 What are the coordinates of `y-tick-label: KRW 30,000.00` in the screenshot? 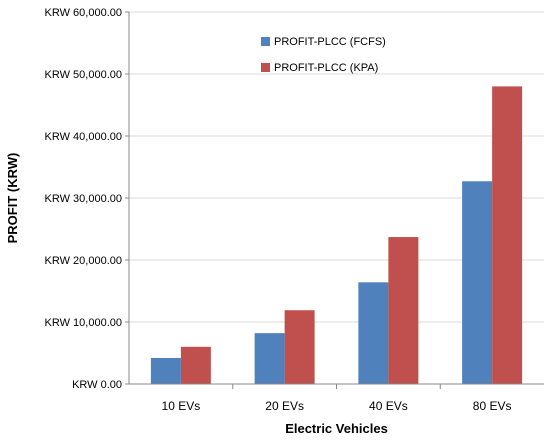 It's located at (83, 199).